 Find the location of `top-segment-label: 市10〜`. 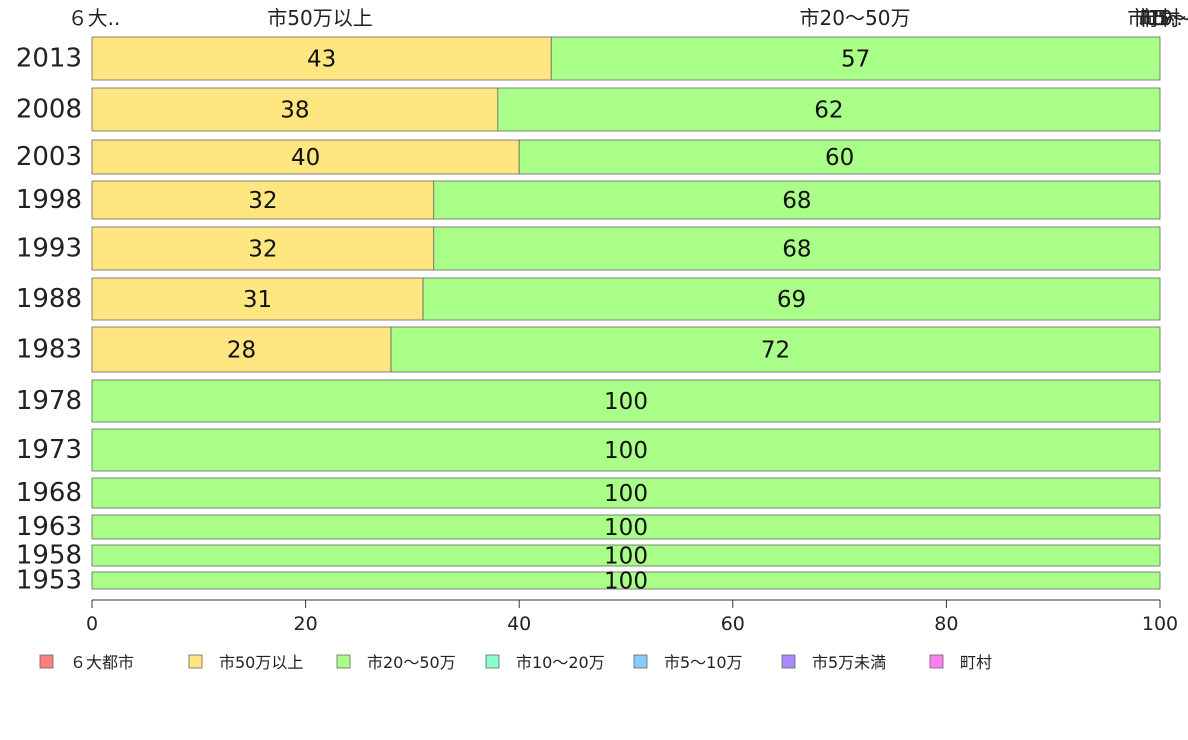

top-segment-label: 市10〜 is located at coordinates (1157, 18).